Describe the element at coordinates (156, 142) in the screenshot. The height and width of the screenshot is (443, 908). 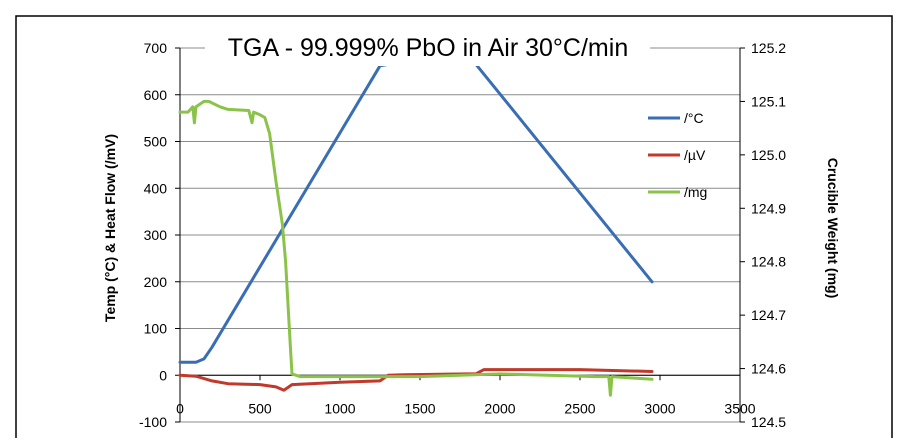
I see `y-tick-label: 500` at that location.